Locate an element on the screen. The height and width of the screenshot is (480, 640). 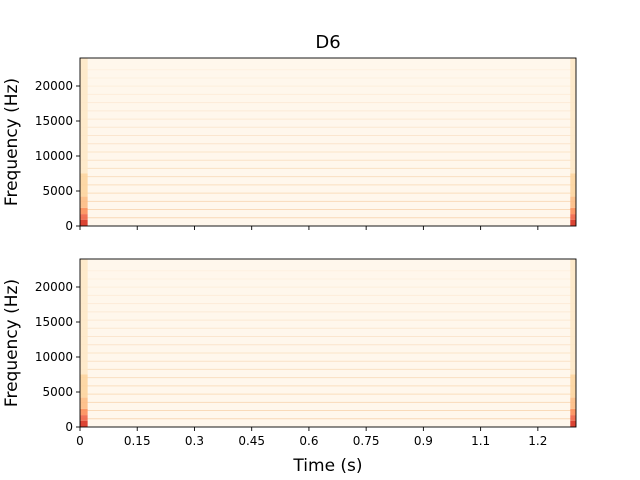
x-tick-label: 0 is located at coordinates (80, 441).